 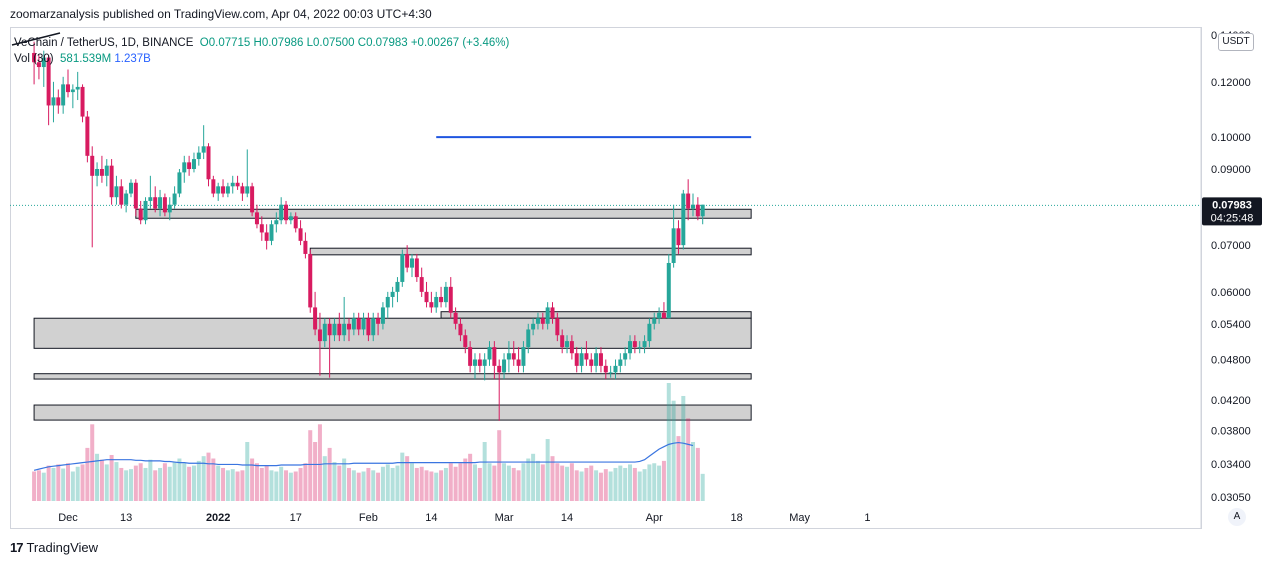 I want to click on price-tag-value: 0.07983, so click(x=1232, y=205).